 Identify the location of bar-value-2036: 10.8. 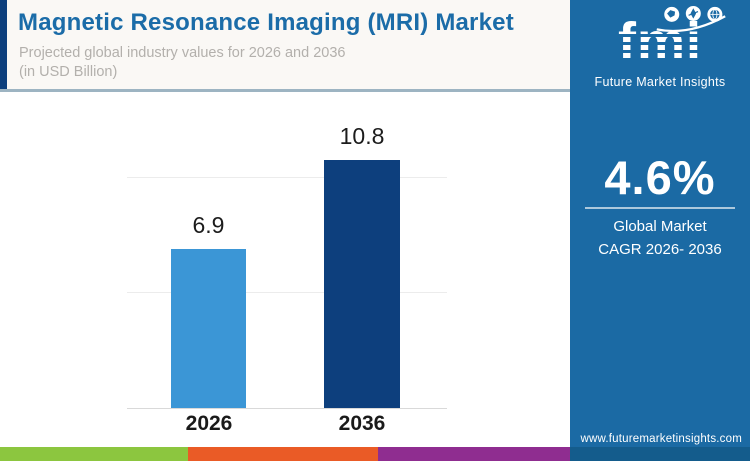
(362, 135).